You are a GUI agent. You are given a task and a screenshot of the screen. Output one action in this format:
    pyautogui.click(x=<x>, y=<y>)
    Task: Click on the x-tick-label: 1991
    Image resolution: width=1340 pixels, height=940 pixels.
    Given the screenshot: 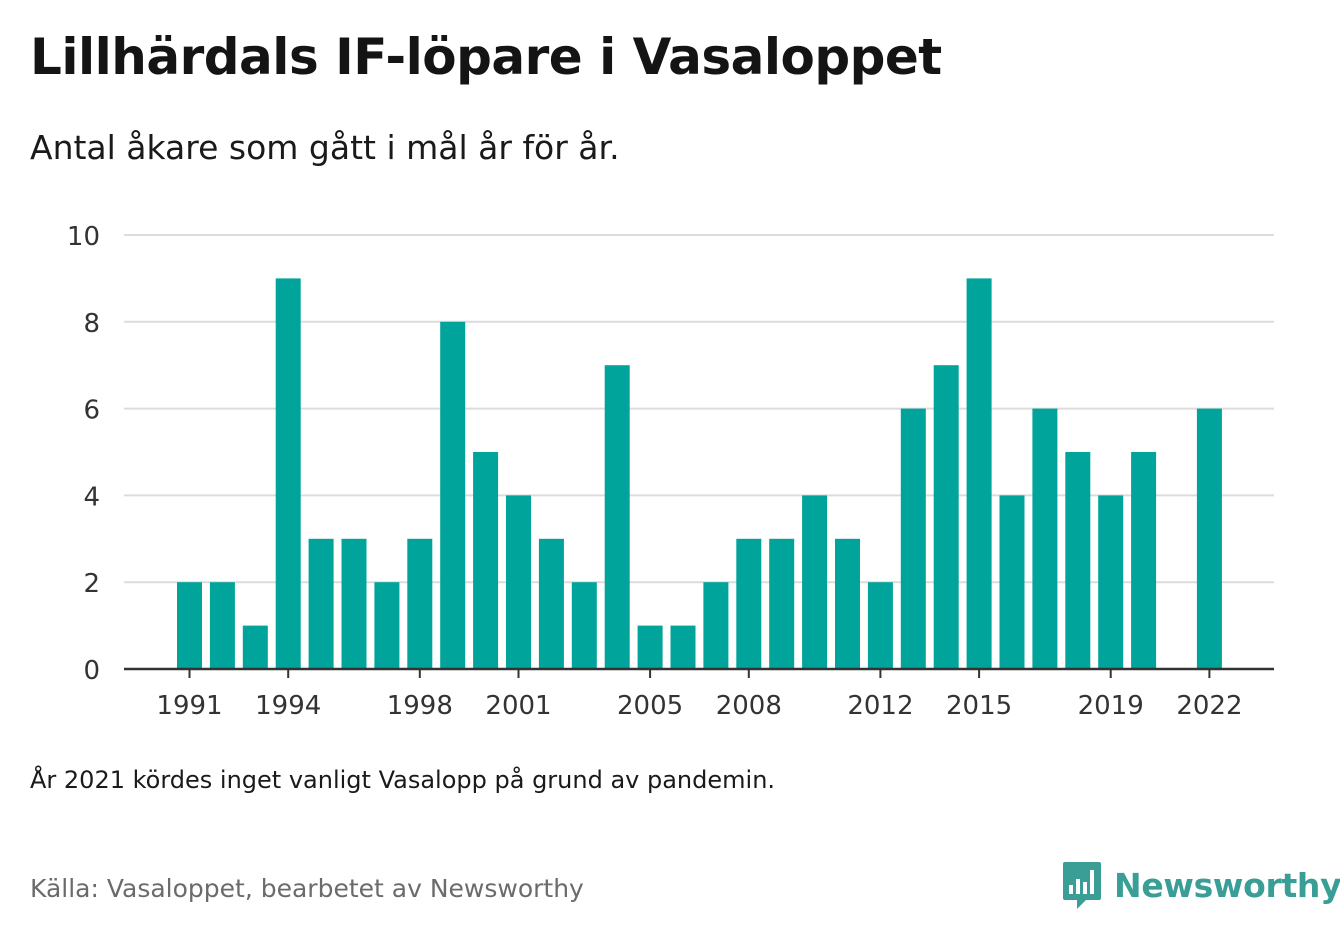 What is the action you would take?
    pyautogui.click(x=189, y=706)
    